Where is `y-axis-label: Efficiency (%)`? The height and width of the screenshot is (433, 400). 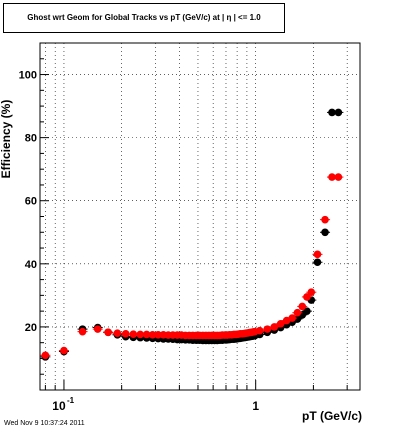 y-axis-label: Efficiency (%) is located at coordinates (6, 139).